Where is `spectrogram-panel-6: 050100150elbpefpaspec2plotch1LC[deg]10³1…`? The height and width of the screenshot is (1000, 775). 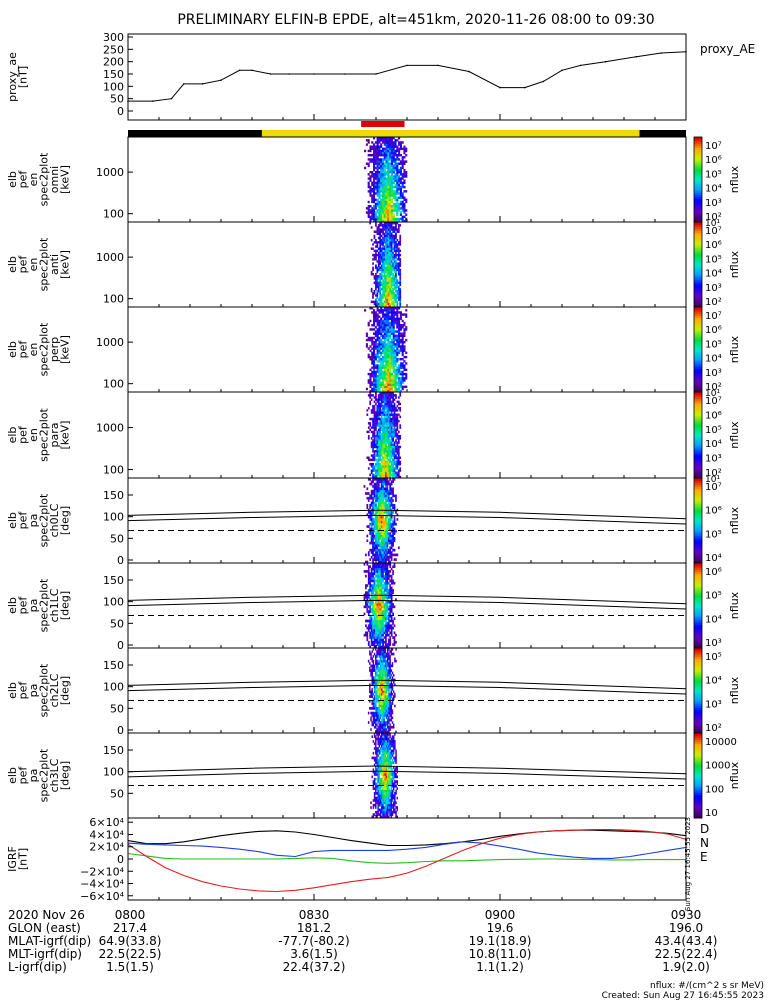 spectrogram-panel-6: 050100150elbpefpaspec2plotch1LC[deg]10³1… is located at coordinates (373, 607).